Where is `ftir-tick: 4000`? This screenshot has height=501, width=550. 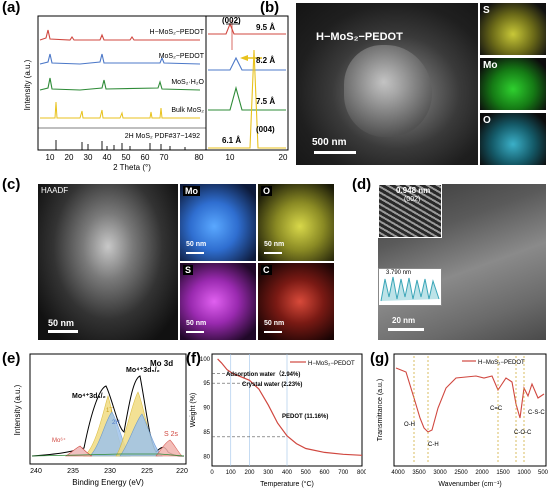 ftir-tick: 4000 is located at coordinates (398, 473).